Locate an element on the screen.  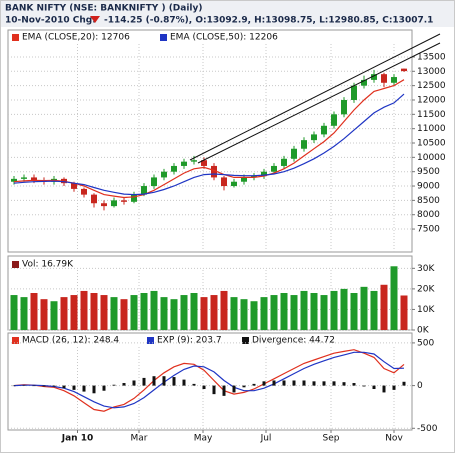
y-tick-label: 10K is located at coordinates (426, 310).